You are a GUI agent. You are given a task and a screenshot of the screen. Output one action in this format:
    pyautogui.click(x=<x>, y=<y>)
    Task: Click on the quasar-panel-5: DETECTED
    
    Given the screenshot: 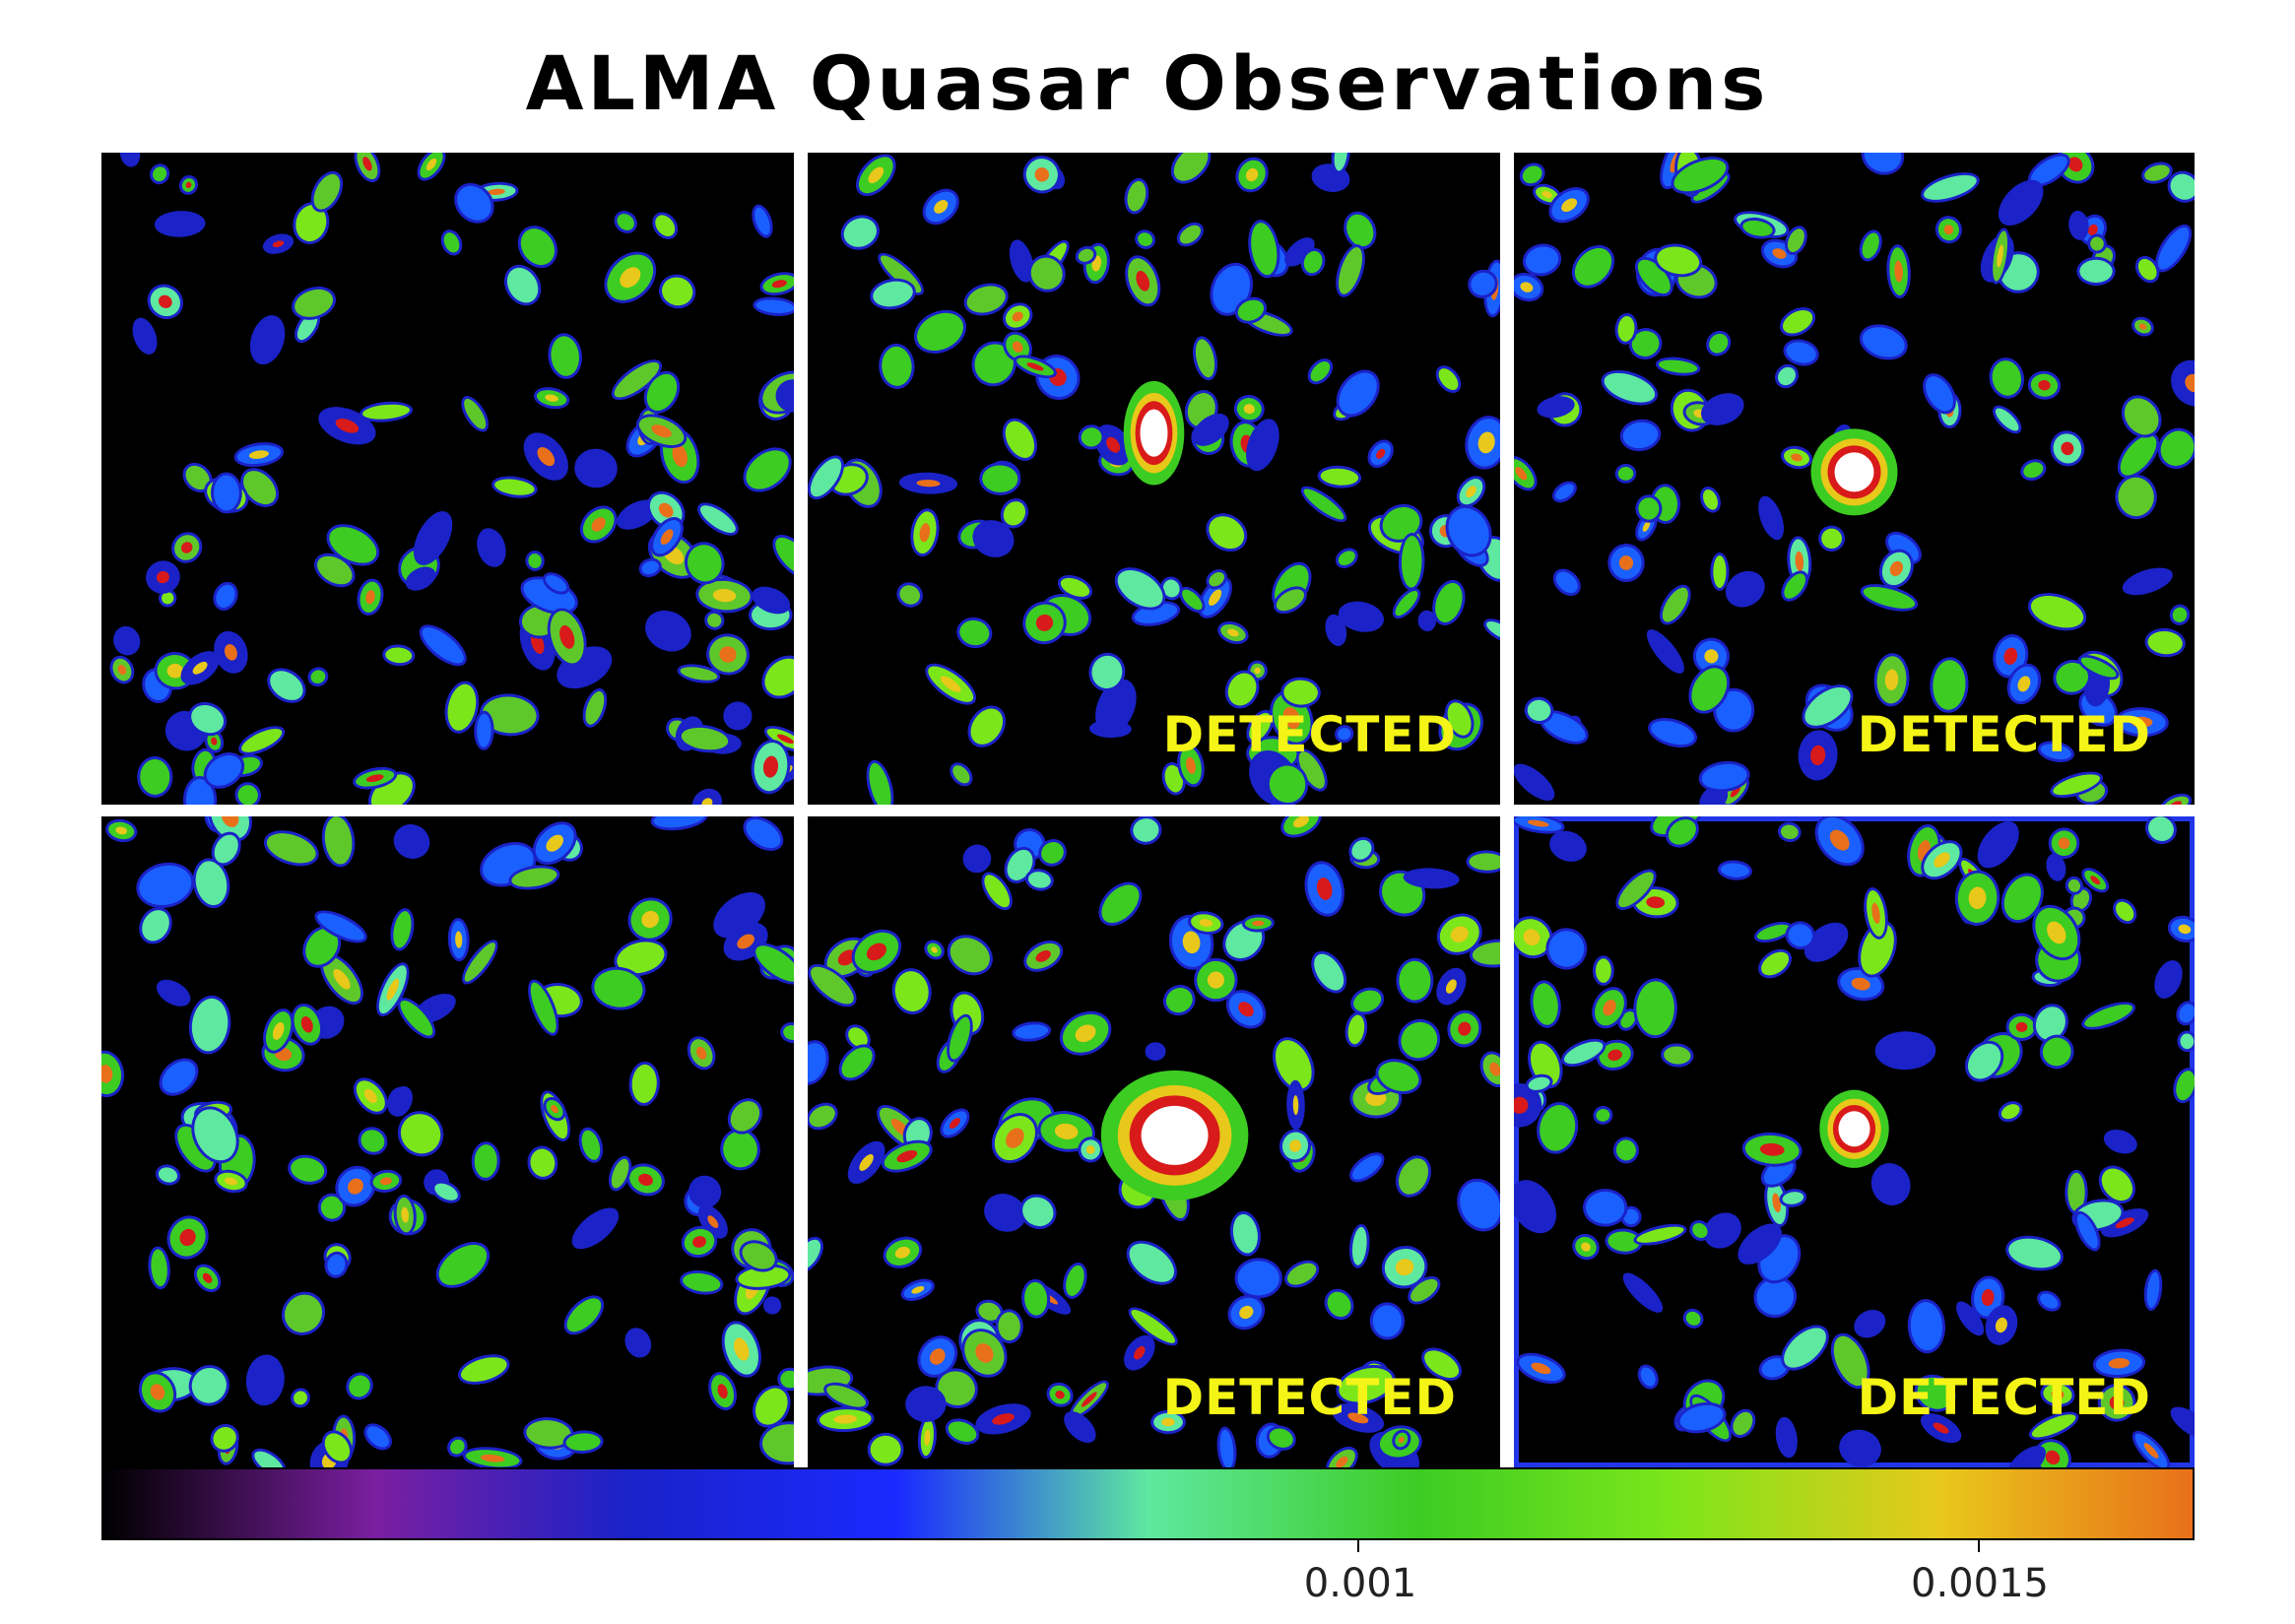 What is the action you would take?
    pyautogui.click(x=1154, y=1142)
    